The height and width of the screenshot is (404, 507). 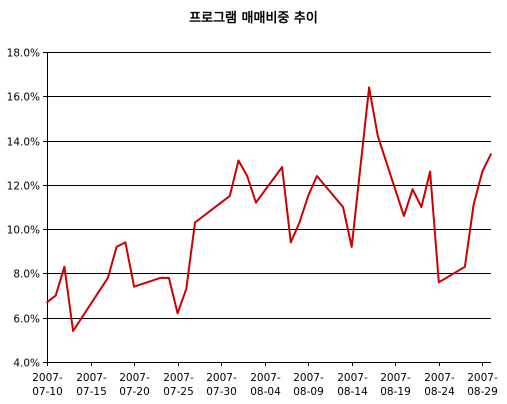 What do you see at coordinates (308, 392) in the screenshot?
I see `x-tick-label-date: 08-09` at bounding box center [308, 392].